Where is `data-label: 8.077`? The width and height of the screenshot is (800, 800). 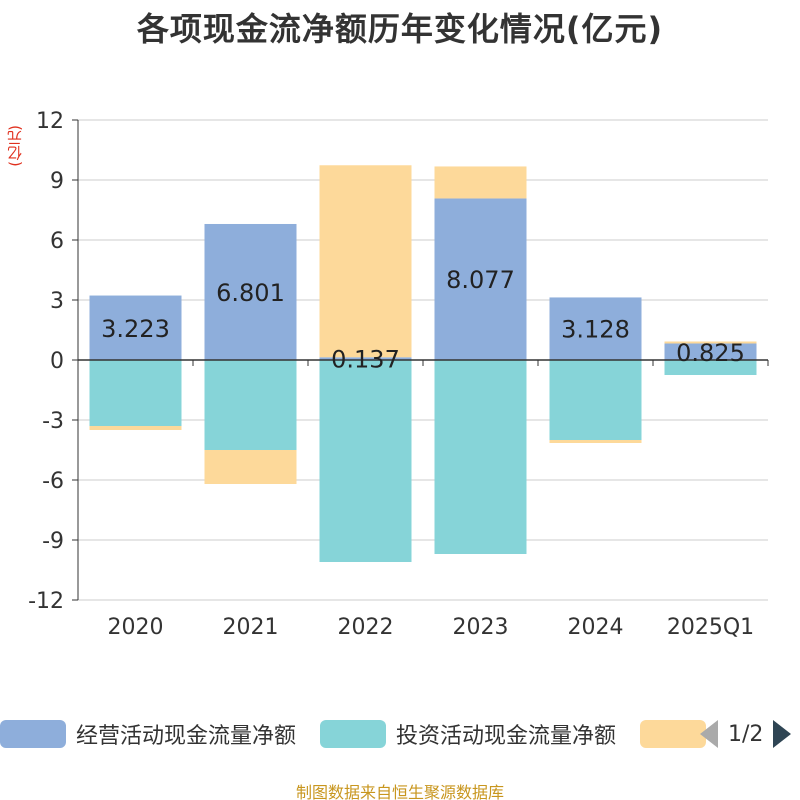 data-label: 8.077 is located at coordinates (480, 280).